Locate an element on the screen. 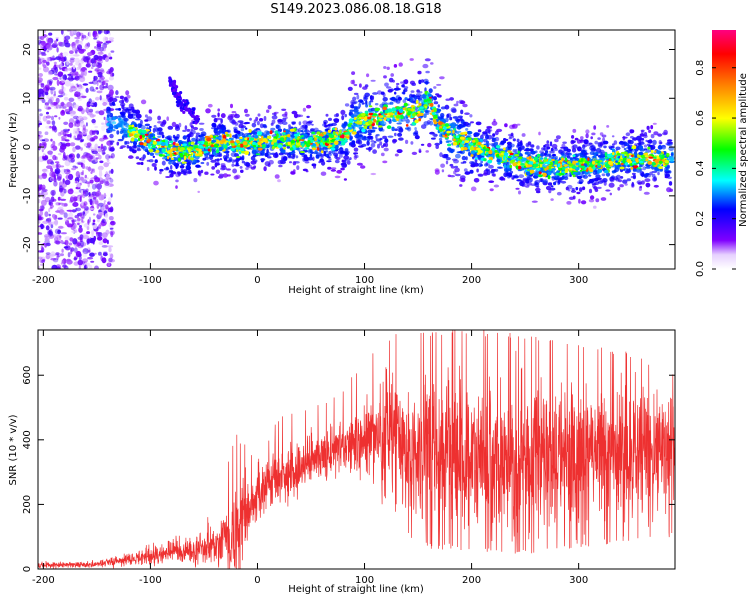 This screenshot has width=750, height=600. chart-title: S149.2023.086.08.18.G18 is located at coordinates (355, 9).